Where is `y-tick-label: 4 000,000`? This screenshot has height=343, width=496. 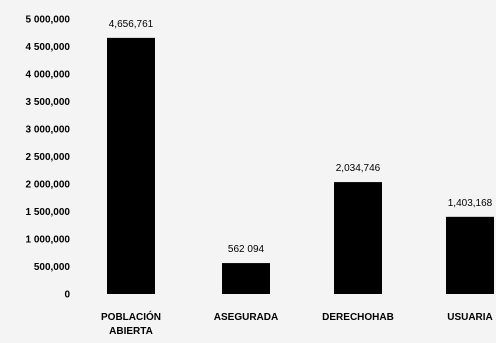
y-tick-label: 4 000,000 is located at coordinates (48, 75).